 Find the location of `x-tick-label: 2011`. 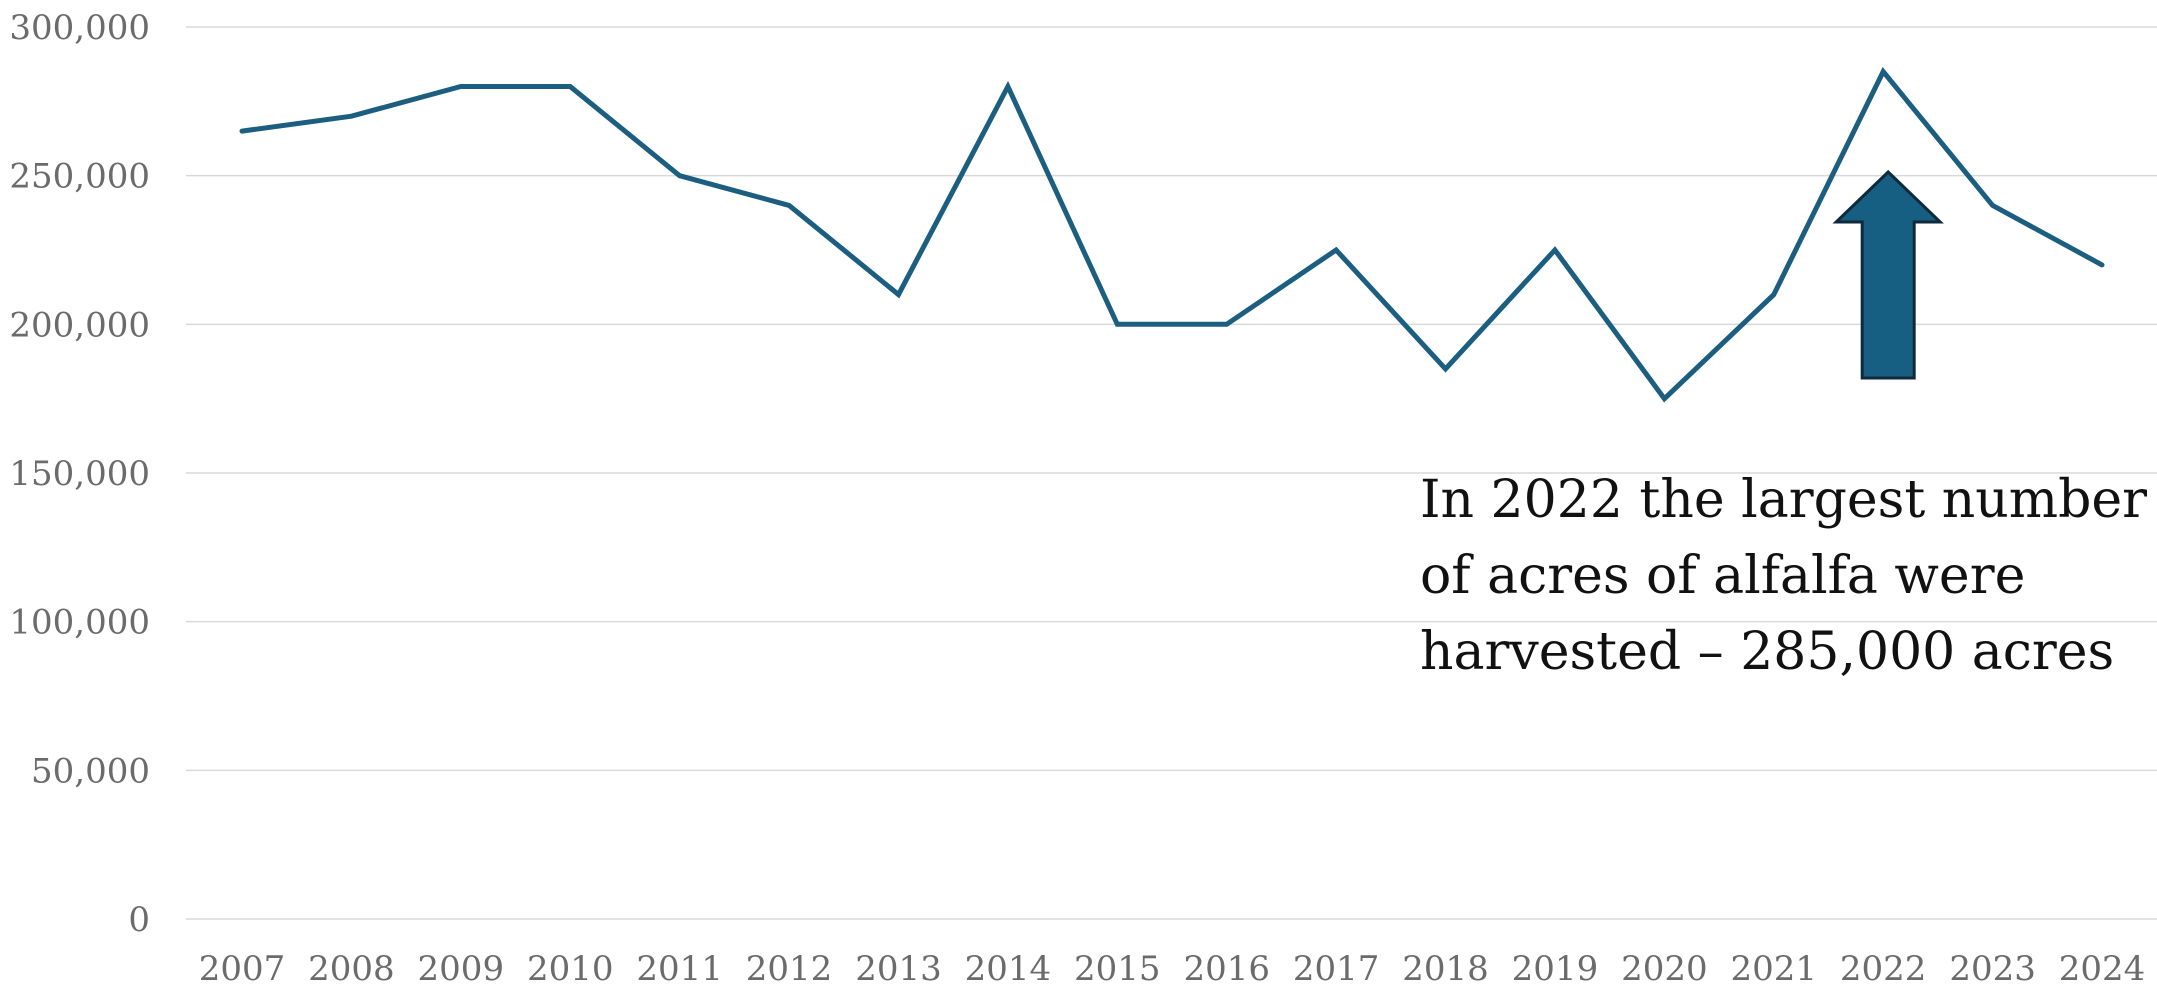

x-tick-label: 2011 is located at coordinates (679, 968).